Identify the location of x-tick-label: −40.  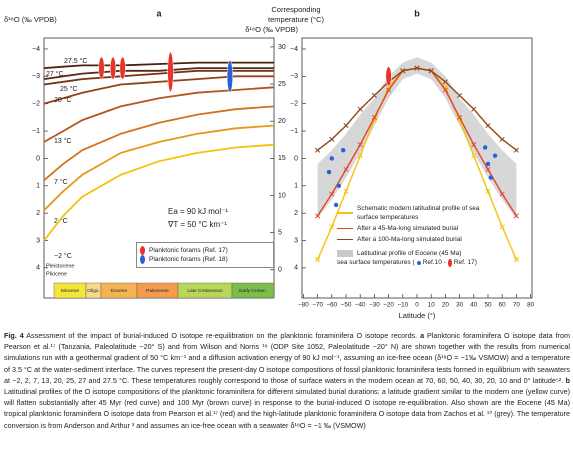
(360, 305).